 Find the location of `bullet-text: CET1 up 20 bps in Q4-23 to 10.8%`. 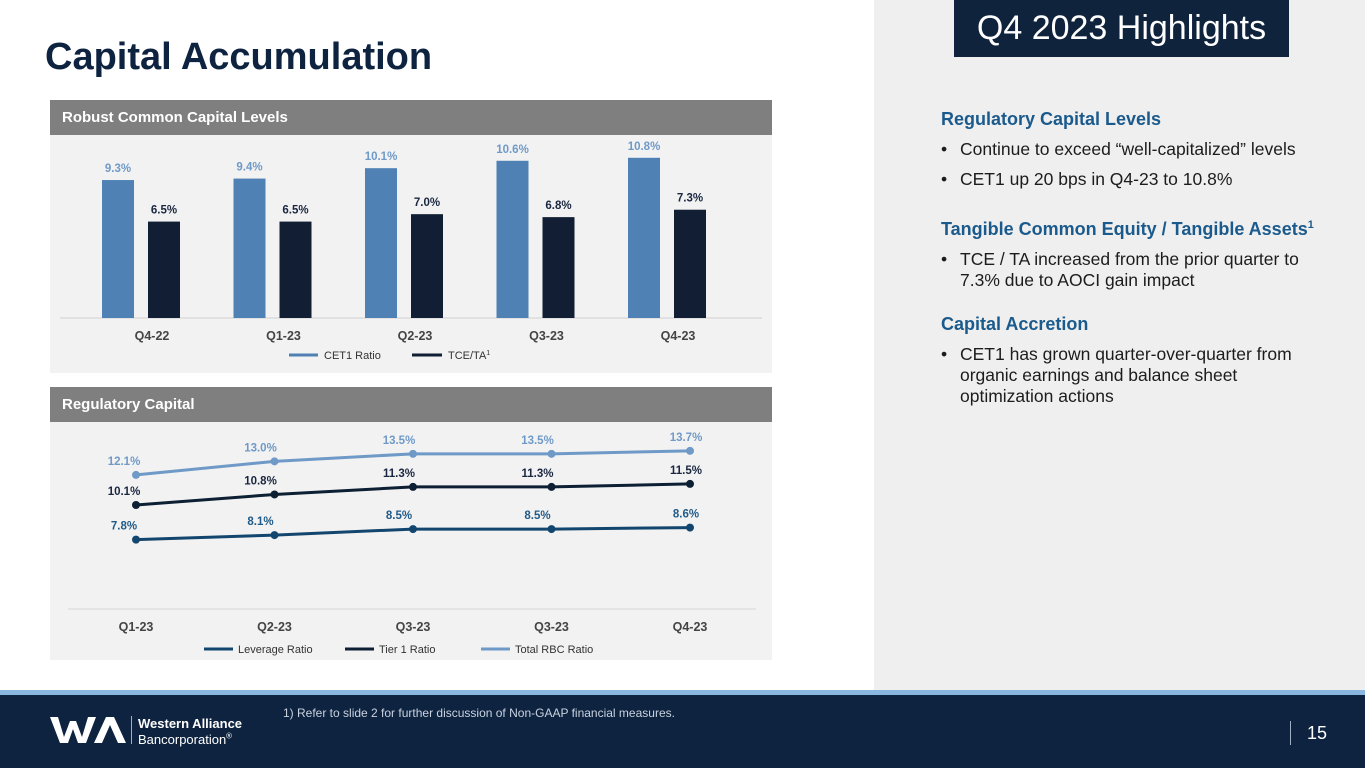

bullet-text: CET1 up 20 bps in Q4-23 to 10.8% is located at coordinates (1096, 179).